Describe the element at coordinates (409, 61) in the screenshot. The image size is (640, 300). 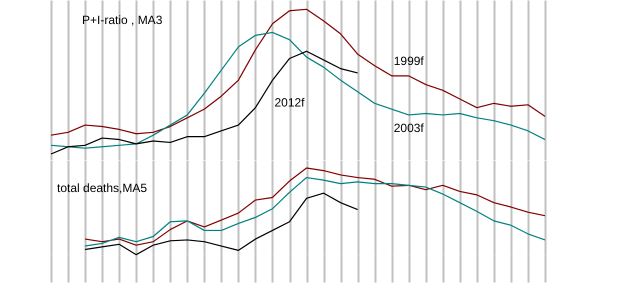
I see `series-label: 1999f` at that location.